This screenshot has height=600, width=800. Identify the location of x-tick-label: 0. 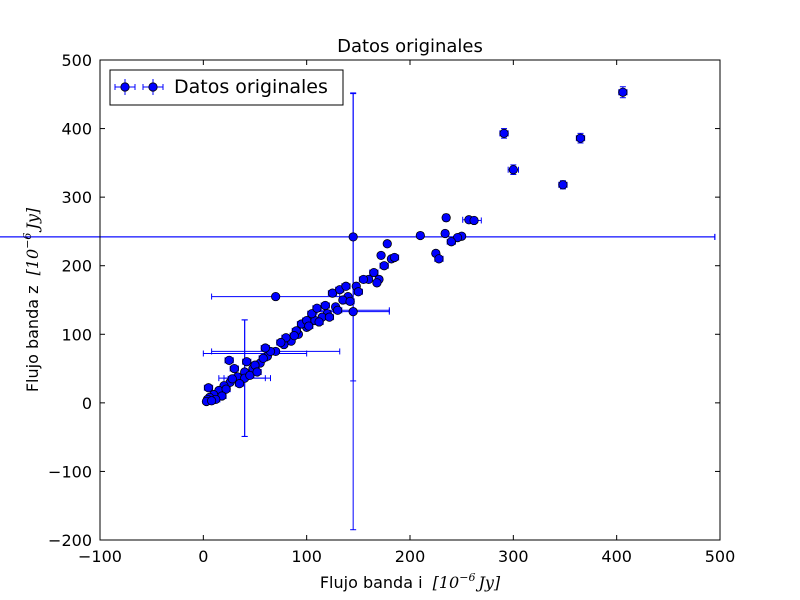
(203, 556).